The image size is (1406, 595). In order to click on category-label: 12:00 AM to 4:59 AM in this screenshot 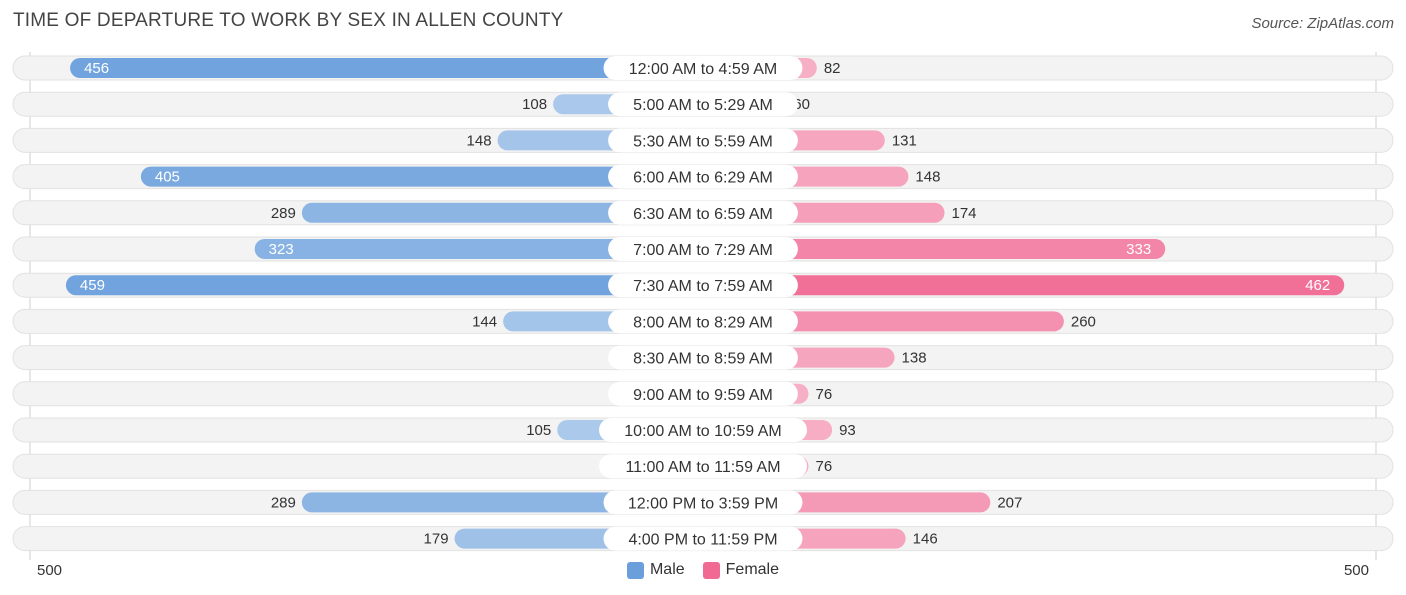, I will do `click(703, 69)`.